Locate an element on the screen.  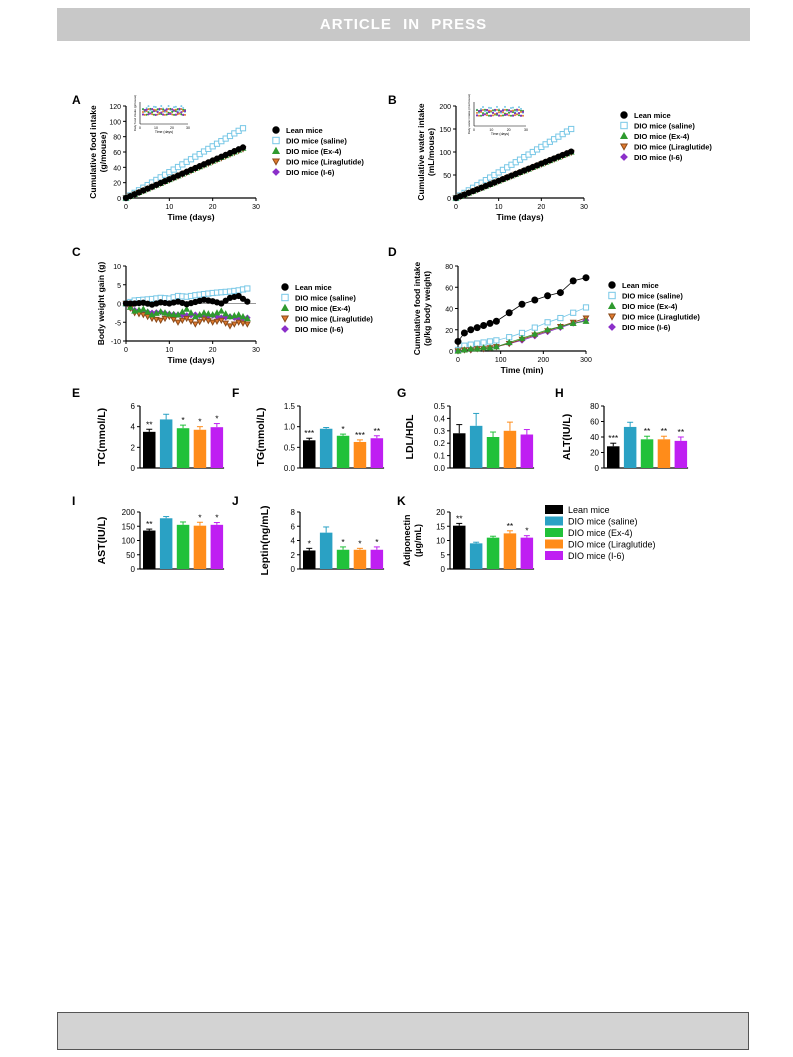
y-axis-label: AST(IU/L) is located at coordinates (102, 541).